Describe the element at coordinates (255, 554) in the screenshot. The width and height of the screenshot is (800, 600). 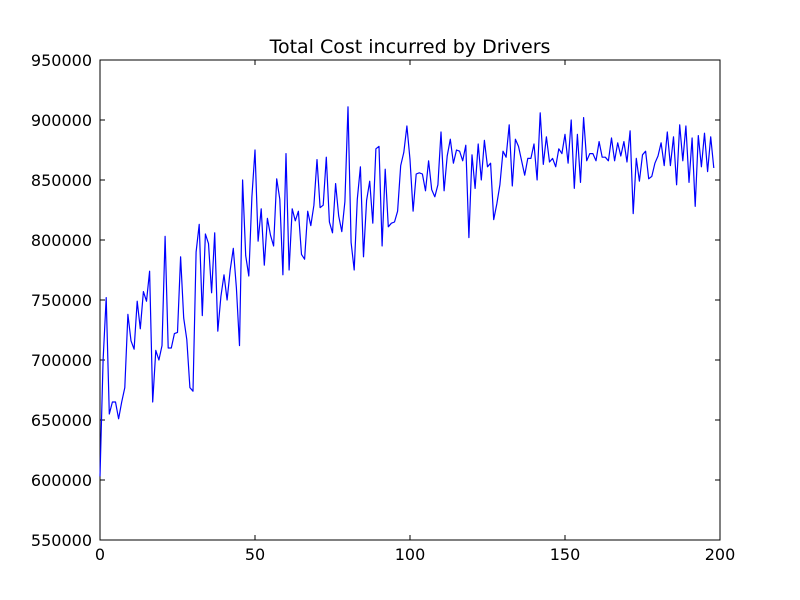
I see `x-tick-label: 50` at that location.